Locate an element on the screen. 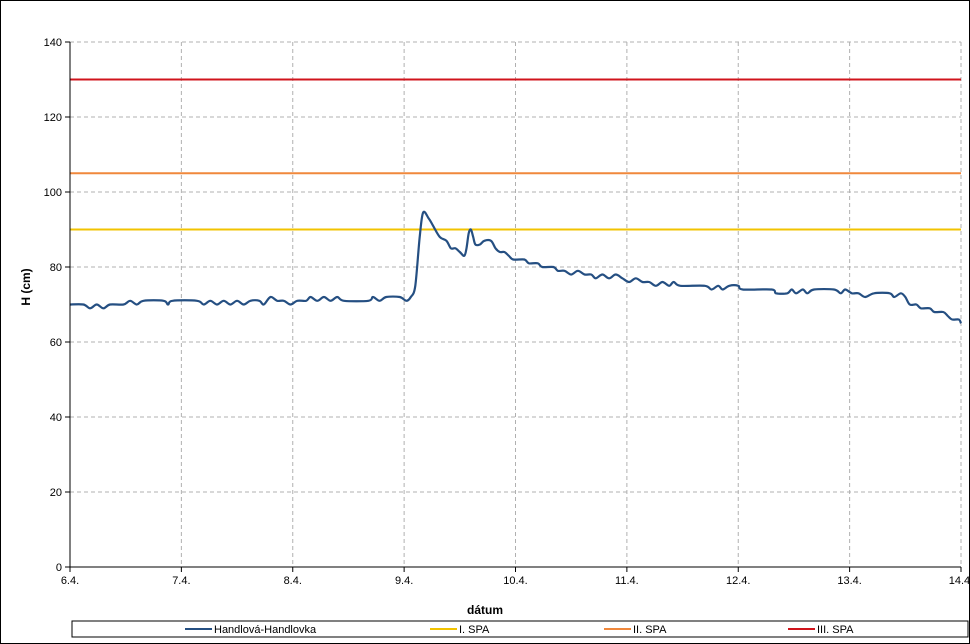 Image resolution: width=970 pixels, height=644 pixels. x-axis-title: dátum is located at coordinates (485, 610).